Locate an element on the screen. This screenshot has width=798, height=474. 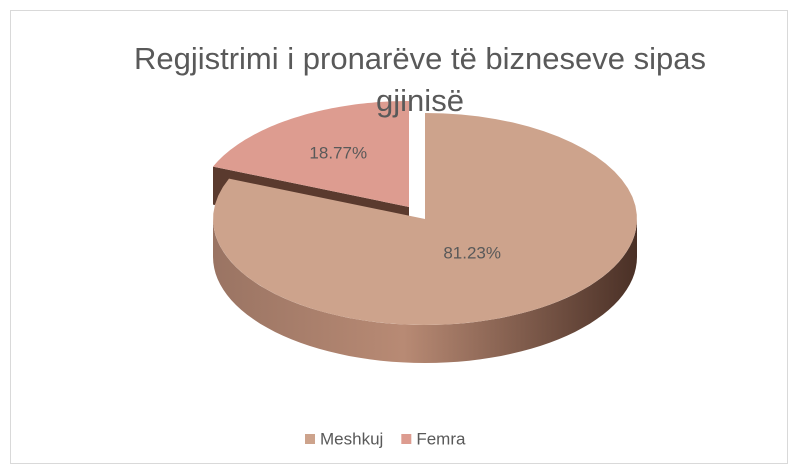
slice is located at coordinates (311, 154).